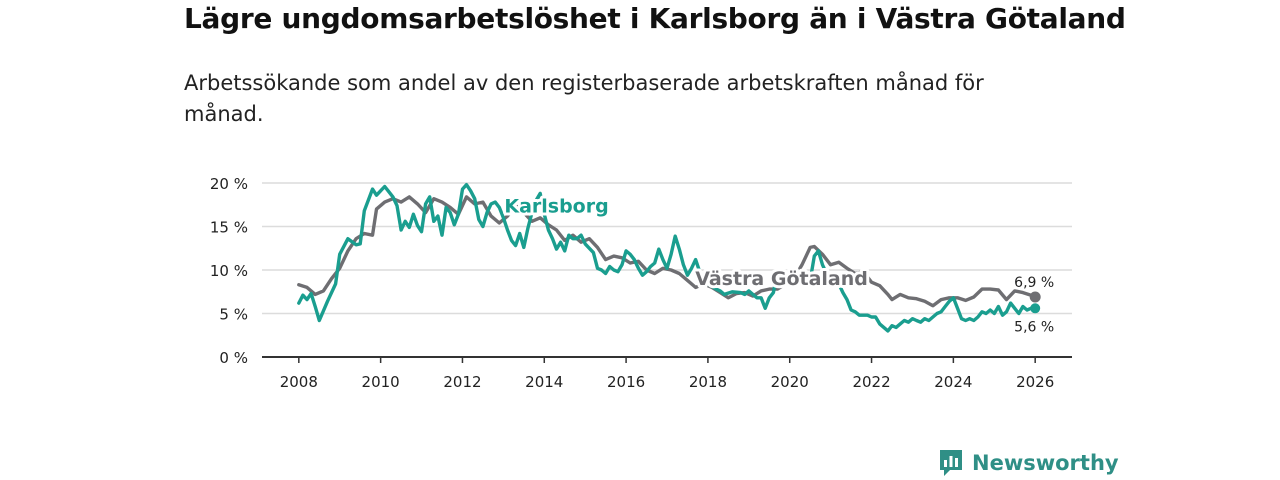 The image size is (1280, 480). I want to click on x-tick-label: 2012, so click(462, 382).